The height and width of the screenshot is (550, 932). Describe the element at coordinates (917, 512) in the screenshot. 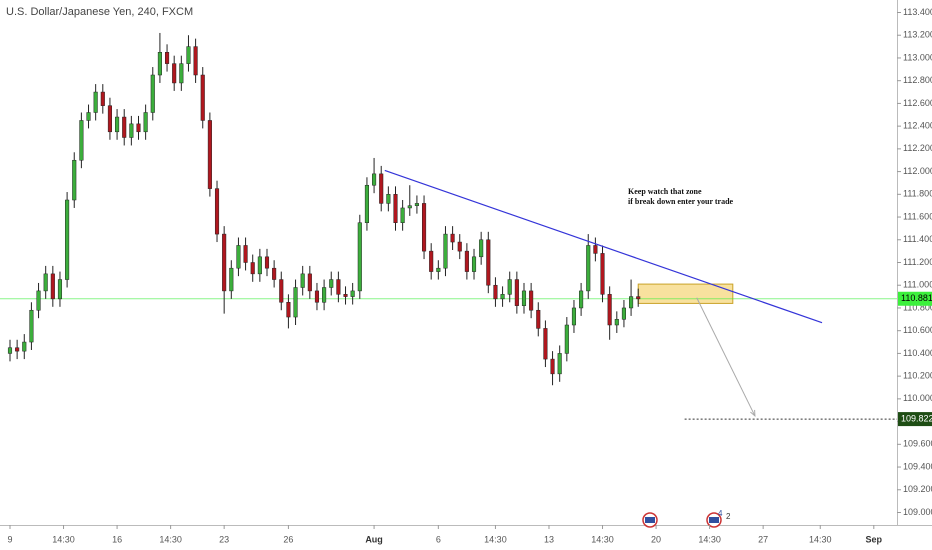

I see `y-tick-label: 109.000` at that location.